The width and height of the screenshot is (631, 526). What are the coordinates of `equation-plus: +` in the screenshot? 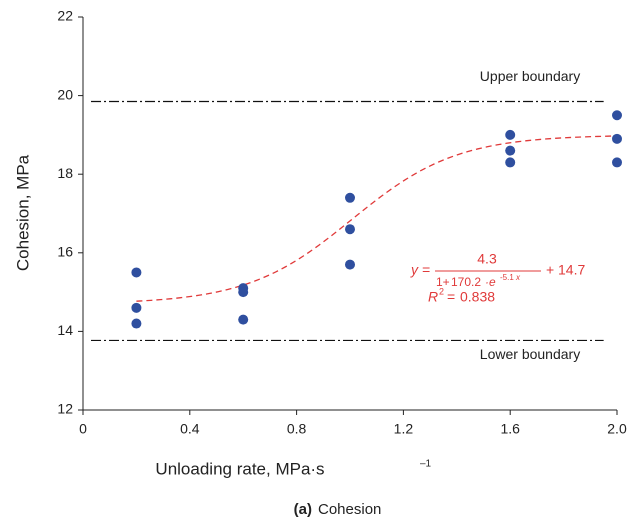 It's located at (550, 270).